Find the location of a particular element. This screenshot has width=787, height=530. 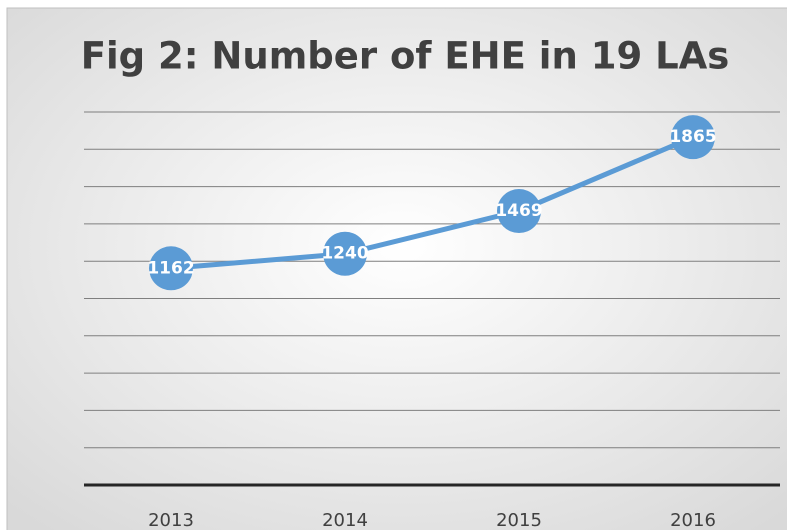

x-tick-label: 2014 is located at coordinates (345, 520).